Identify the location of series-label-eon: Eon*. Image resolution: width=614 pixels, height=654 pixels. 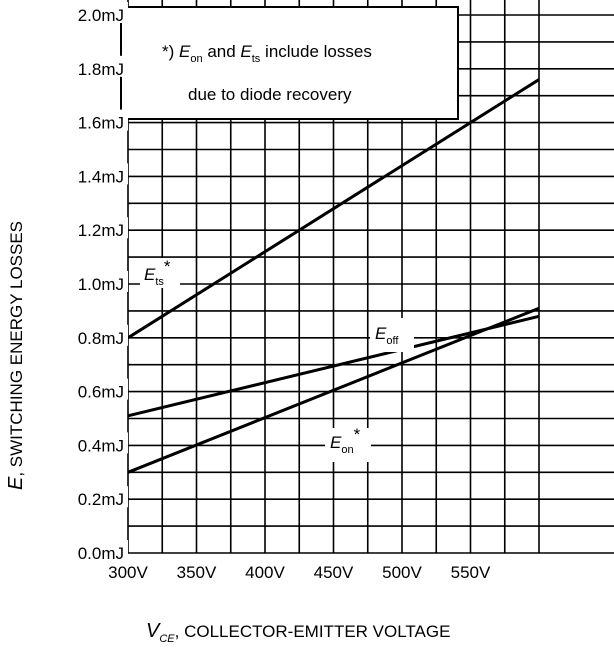
(348, 443).